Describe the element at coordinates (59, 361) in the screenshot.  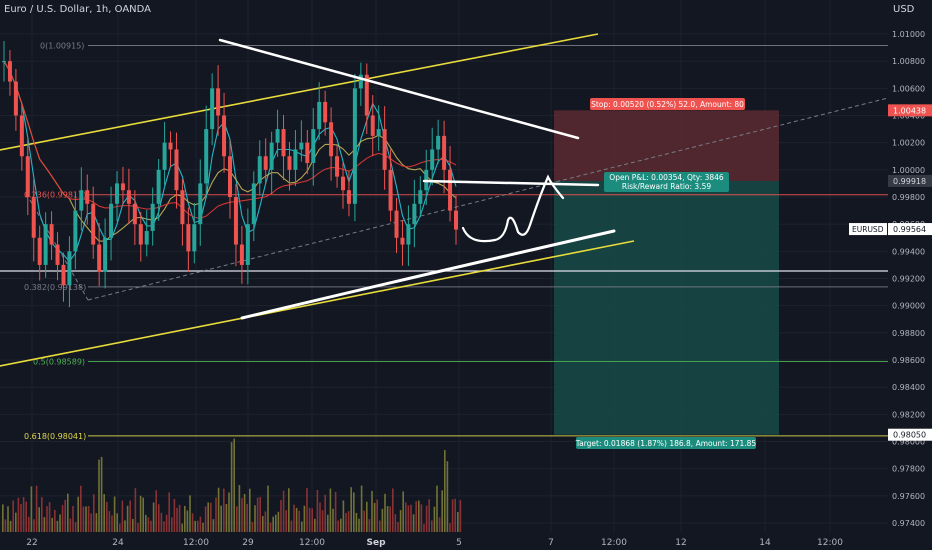
I see `fib-label: 0.5(0.98589)` at that location.